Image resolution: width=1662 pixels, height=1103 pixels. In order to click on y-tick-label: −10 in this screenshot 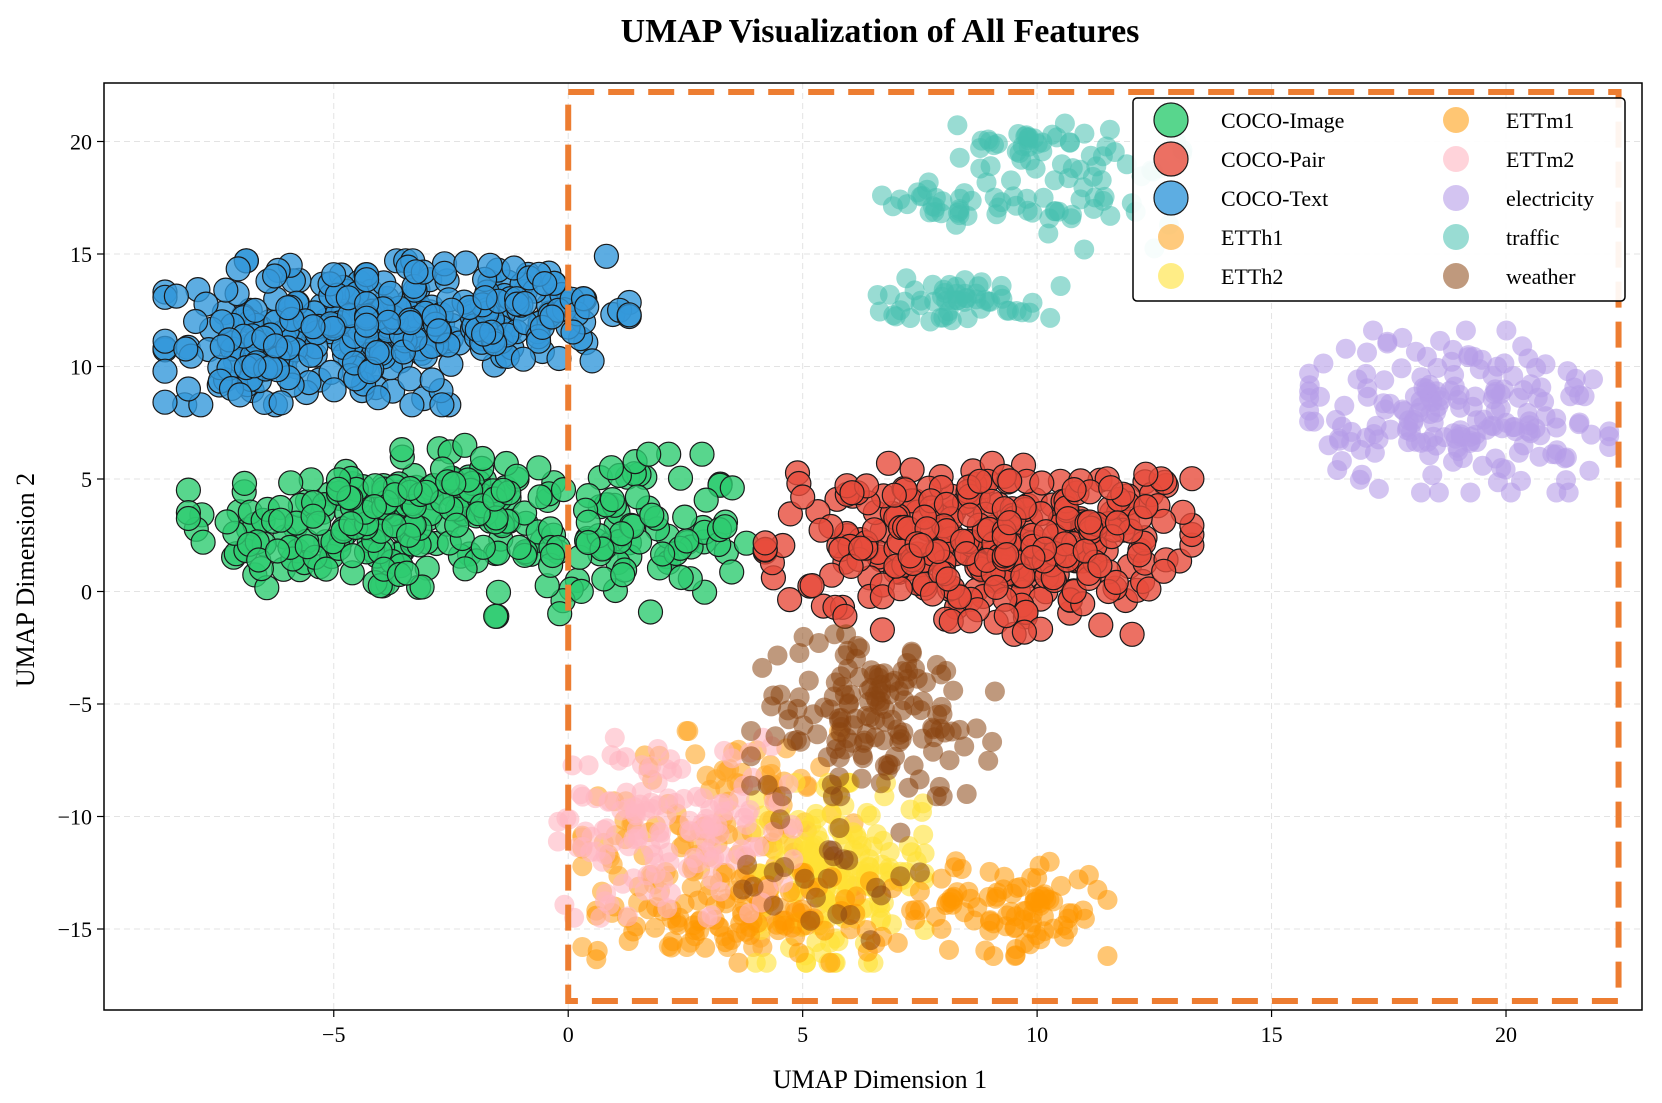, I will do `click(75, 817)`.